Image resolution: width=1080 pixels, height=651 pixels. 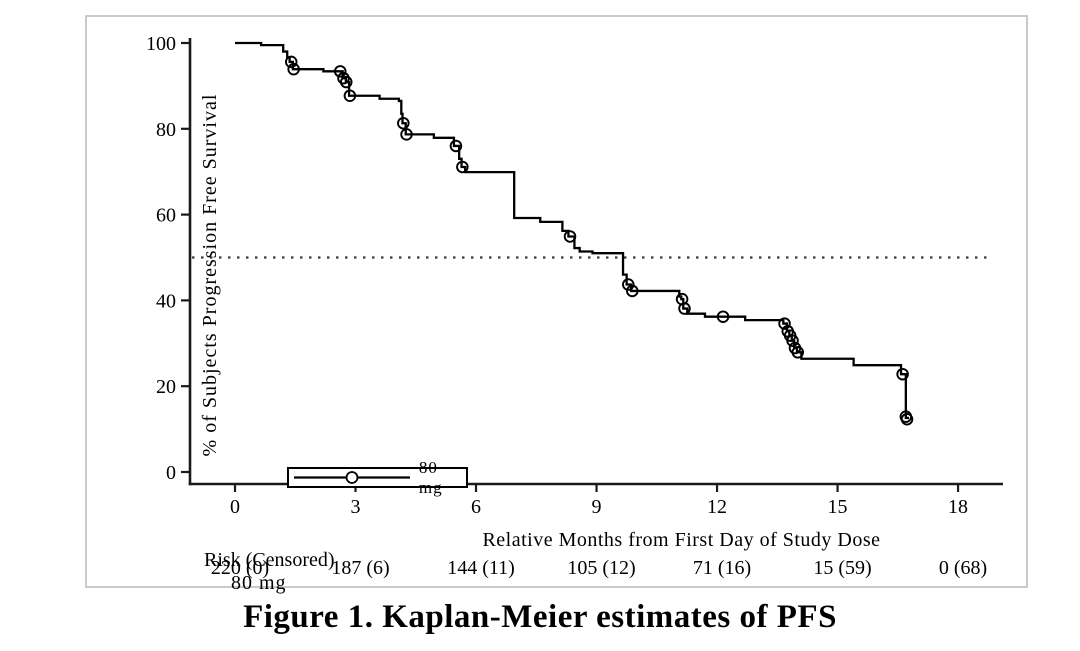 What do you see at coordinates (161, 44) in the screenshot?
I see `y-tick-label: 100` at bounding box center [161, 44].